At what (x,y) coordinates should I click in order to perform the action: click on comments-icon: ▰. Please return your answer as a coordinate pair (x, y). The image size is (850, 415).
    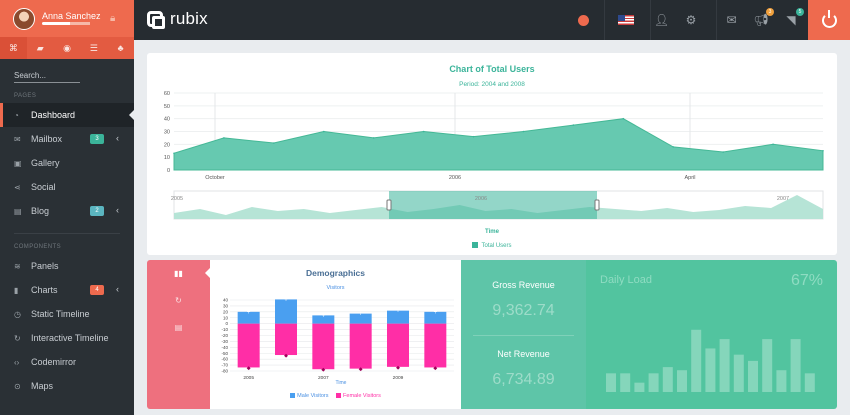
    Looking at the image, I should click on (40, 47).